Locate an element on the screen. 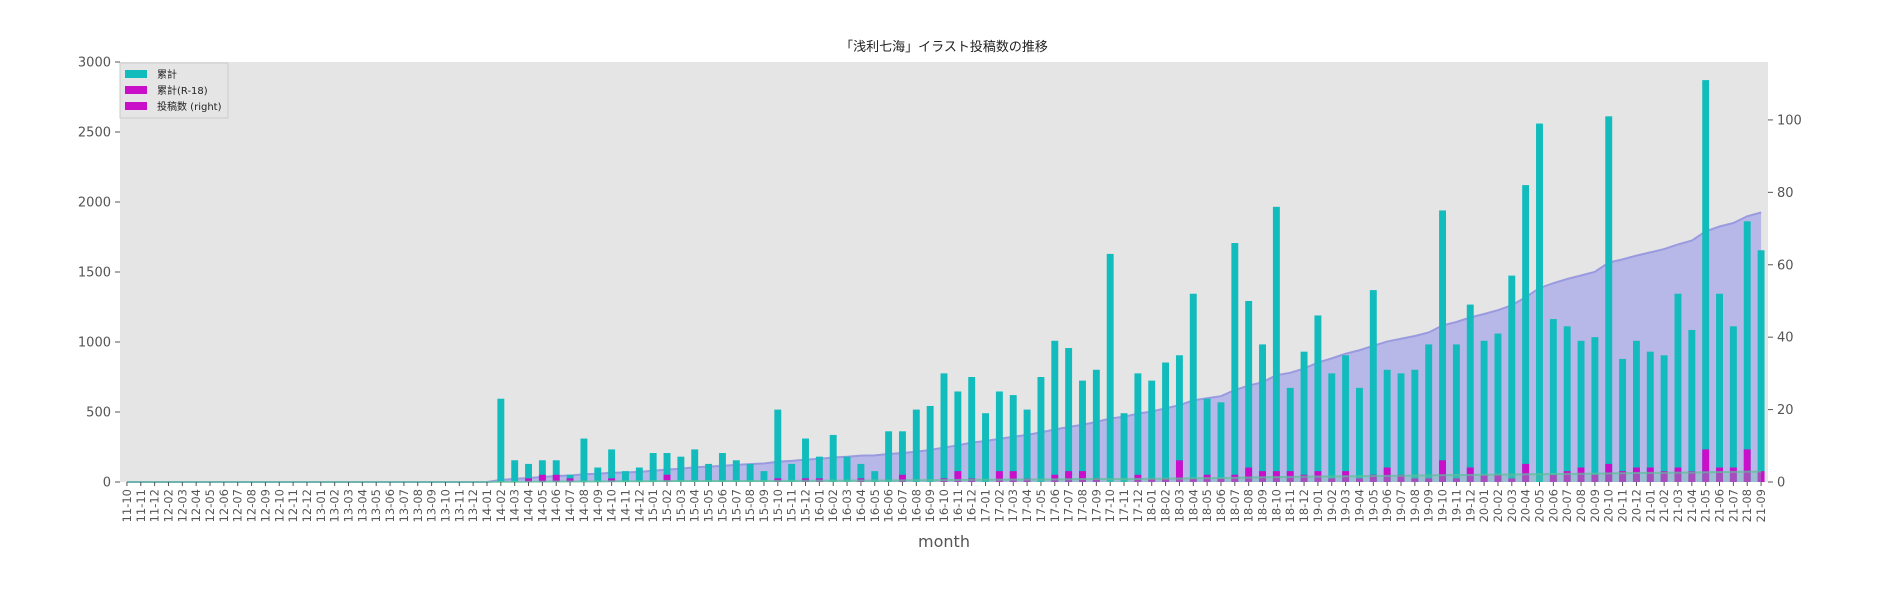 The height and width of the screenshot is (600, 1900). xtick-label: 11-12 is located at coordinates (155, 505).